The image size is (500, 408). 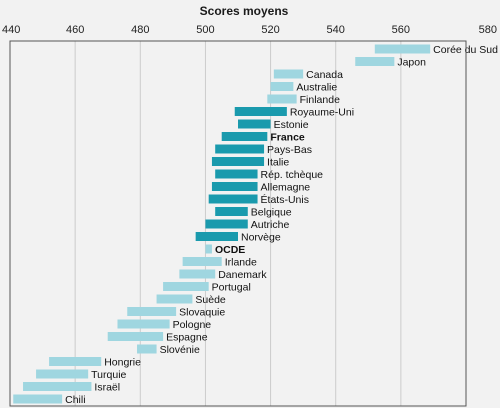 What do you see at coordinates (140, 30) in the screenshot?
I see `x-tick-label: 480` at bounding box center [140, 30].